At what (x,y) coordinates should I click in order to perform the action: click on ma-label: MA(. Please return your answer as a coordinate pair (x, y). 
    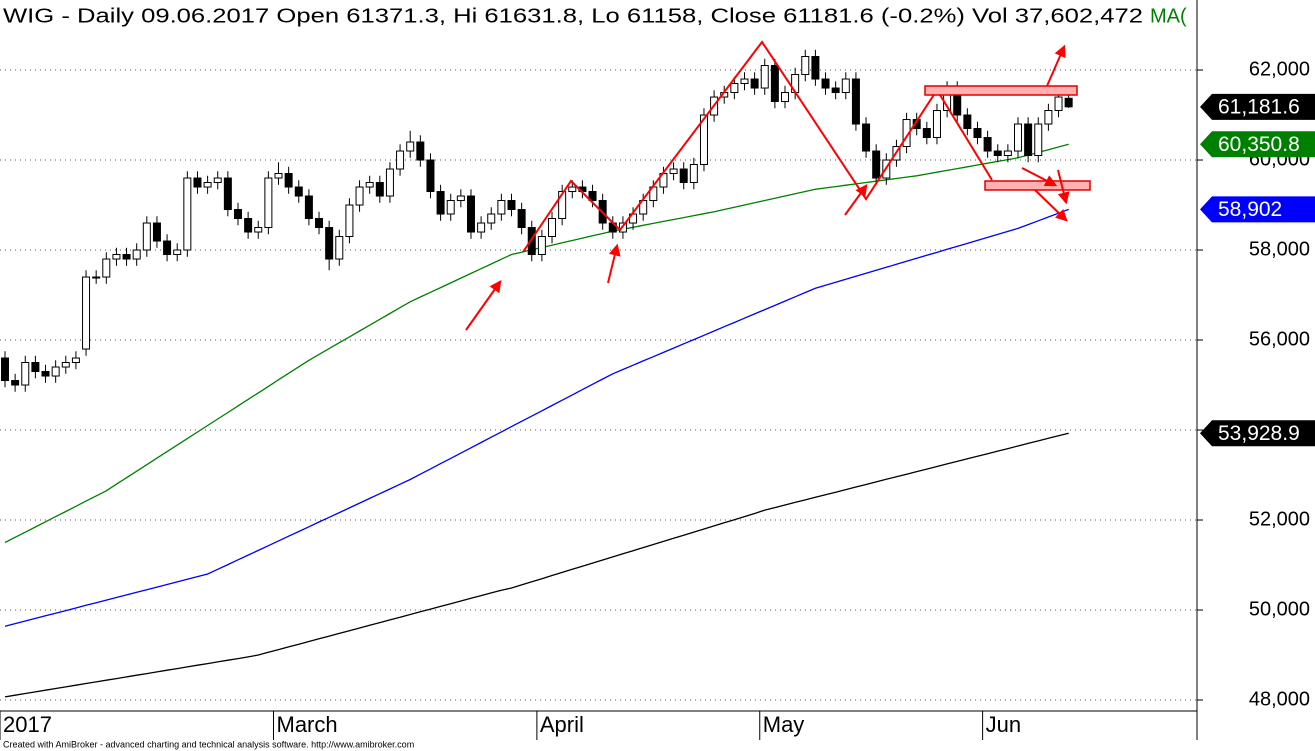
    Looking at the image, I should click on (1168, 16).